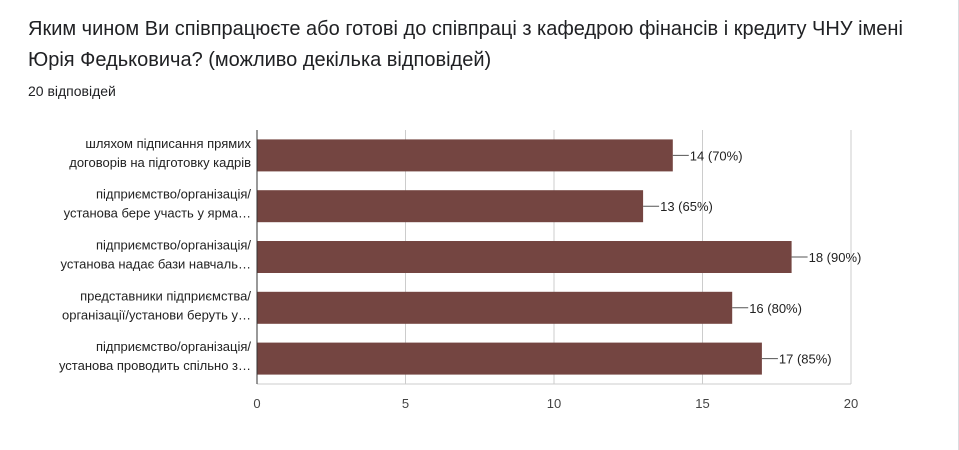 This screenshot has height=450, width=959. What do you see at coordinates (805, 359) in the screenshot?
I see `data-label: 17 (85%)` at bounding box center [805, 359].